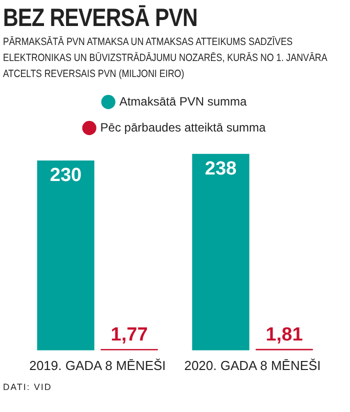 This screenshot has height=412, width=350. I want to click on data-label: 238, so click(220, 169).